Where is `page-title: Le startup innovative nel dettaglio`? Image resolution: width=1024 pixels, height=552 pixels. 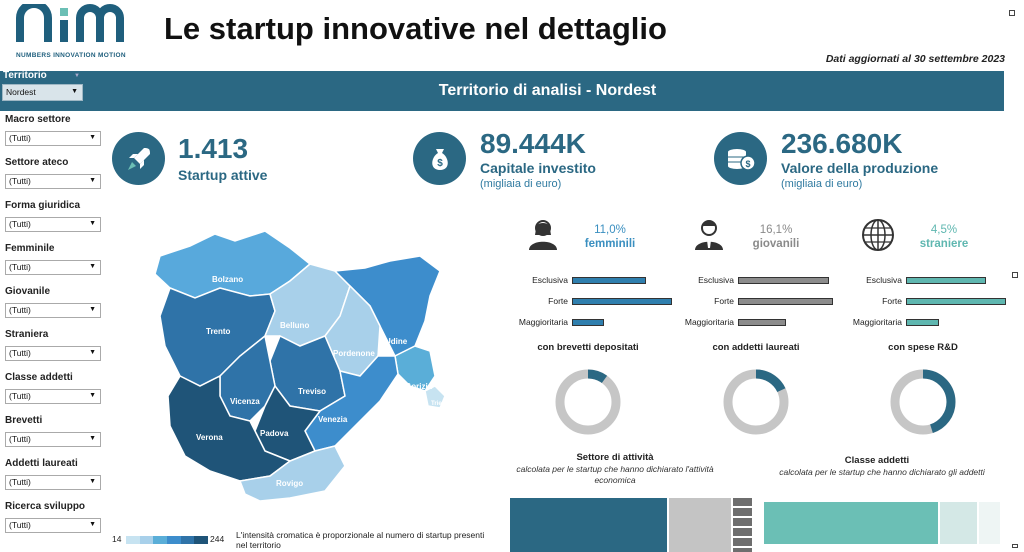
page-title: Le startup innovative nel dettaglio is located at coordinates (415, 28).